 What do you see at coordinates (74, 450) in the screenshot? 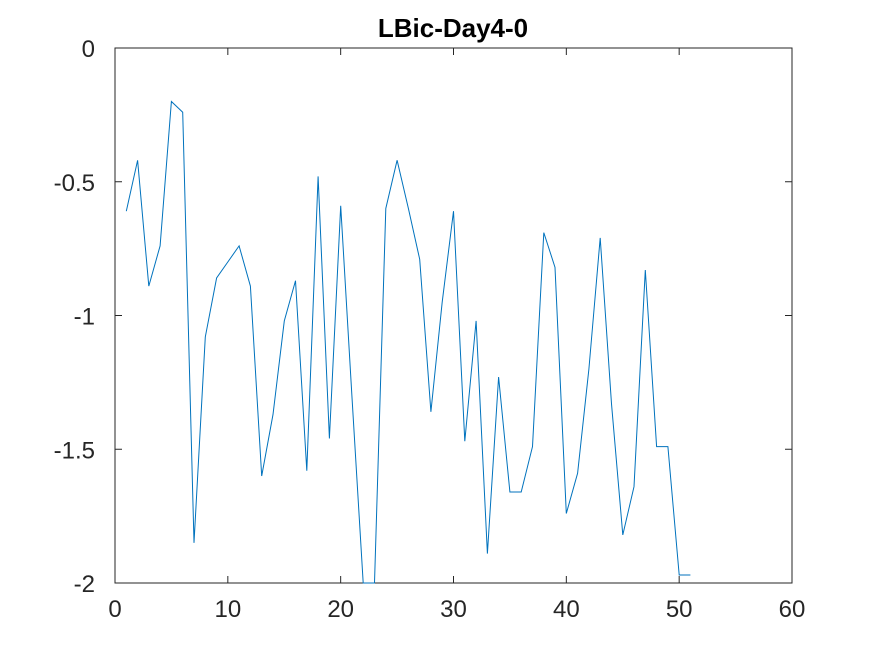
I see `y-tick-label: -1.5` at bounding box center [74, 450].